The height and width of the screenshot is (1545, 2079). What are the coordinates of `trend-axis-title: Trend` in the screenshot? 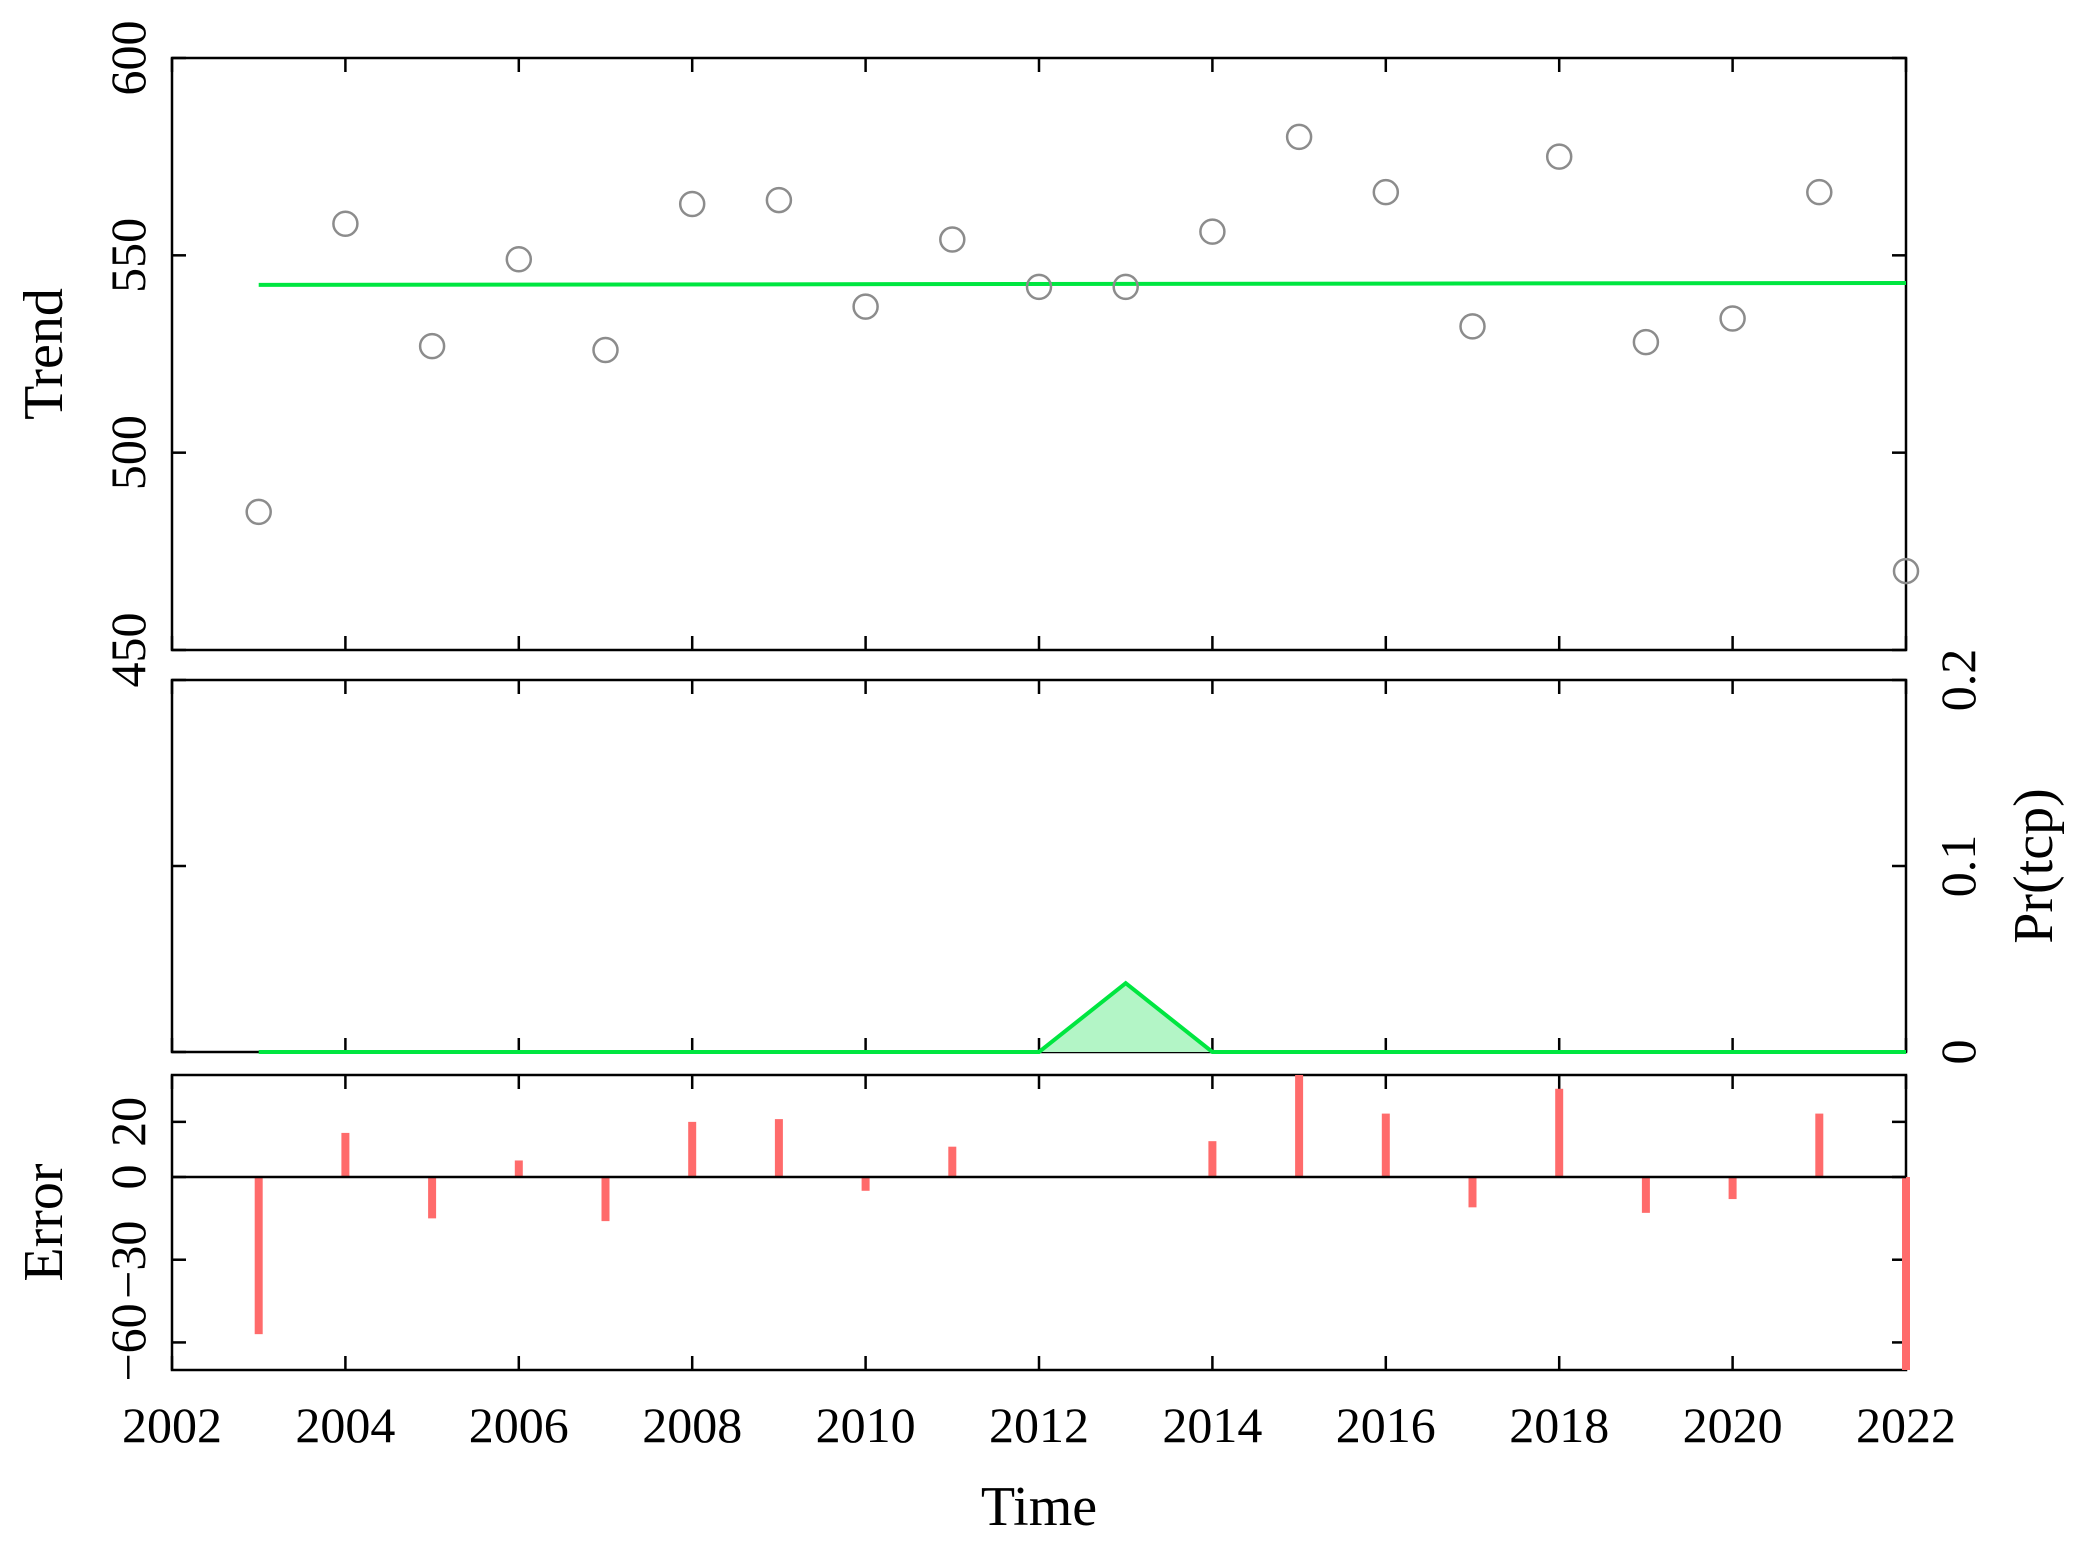 It's located at (44, 354).